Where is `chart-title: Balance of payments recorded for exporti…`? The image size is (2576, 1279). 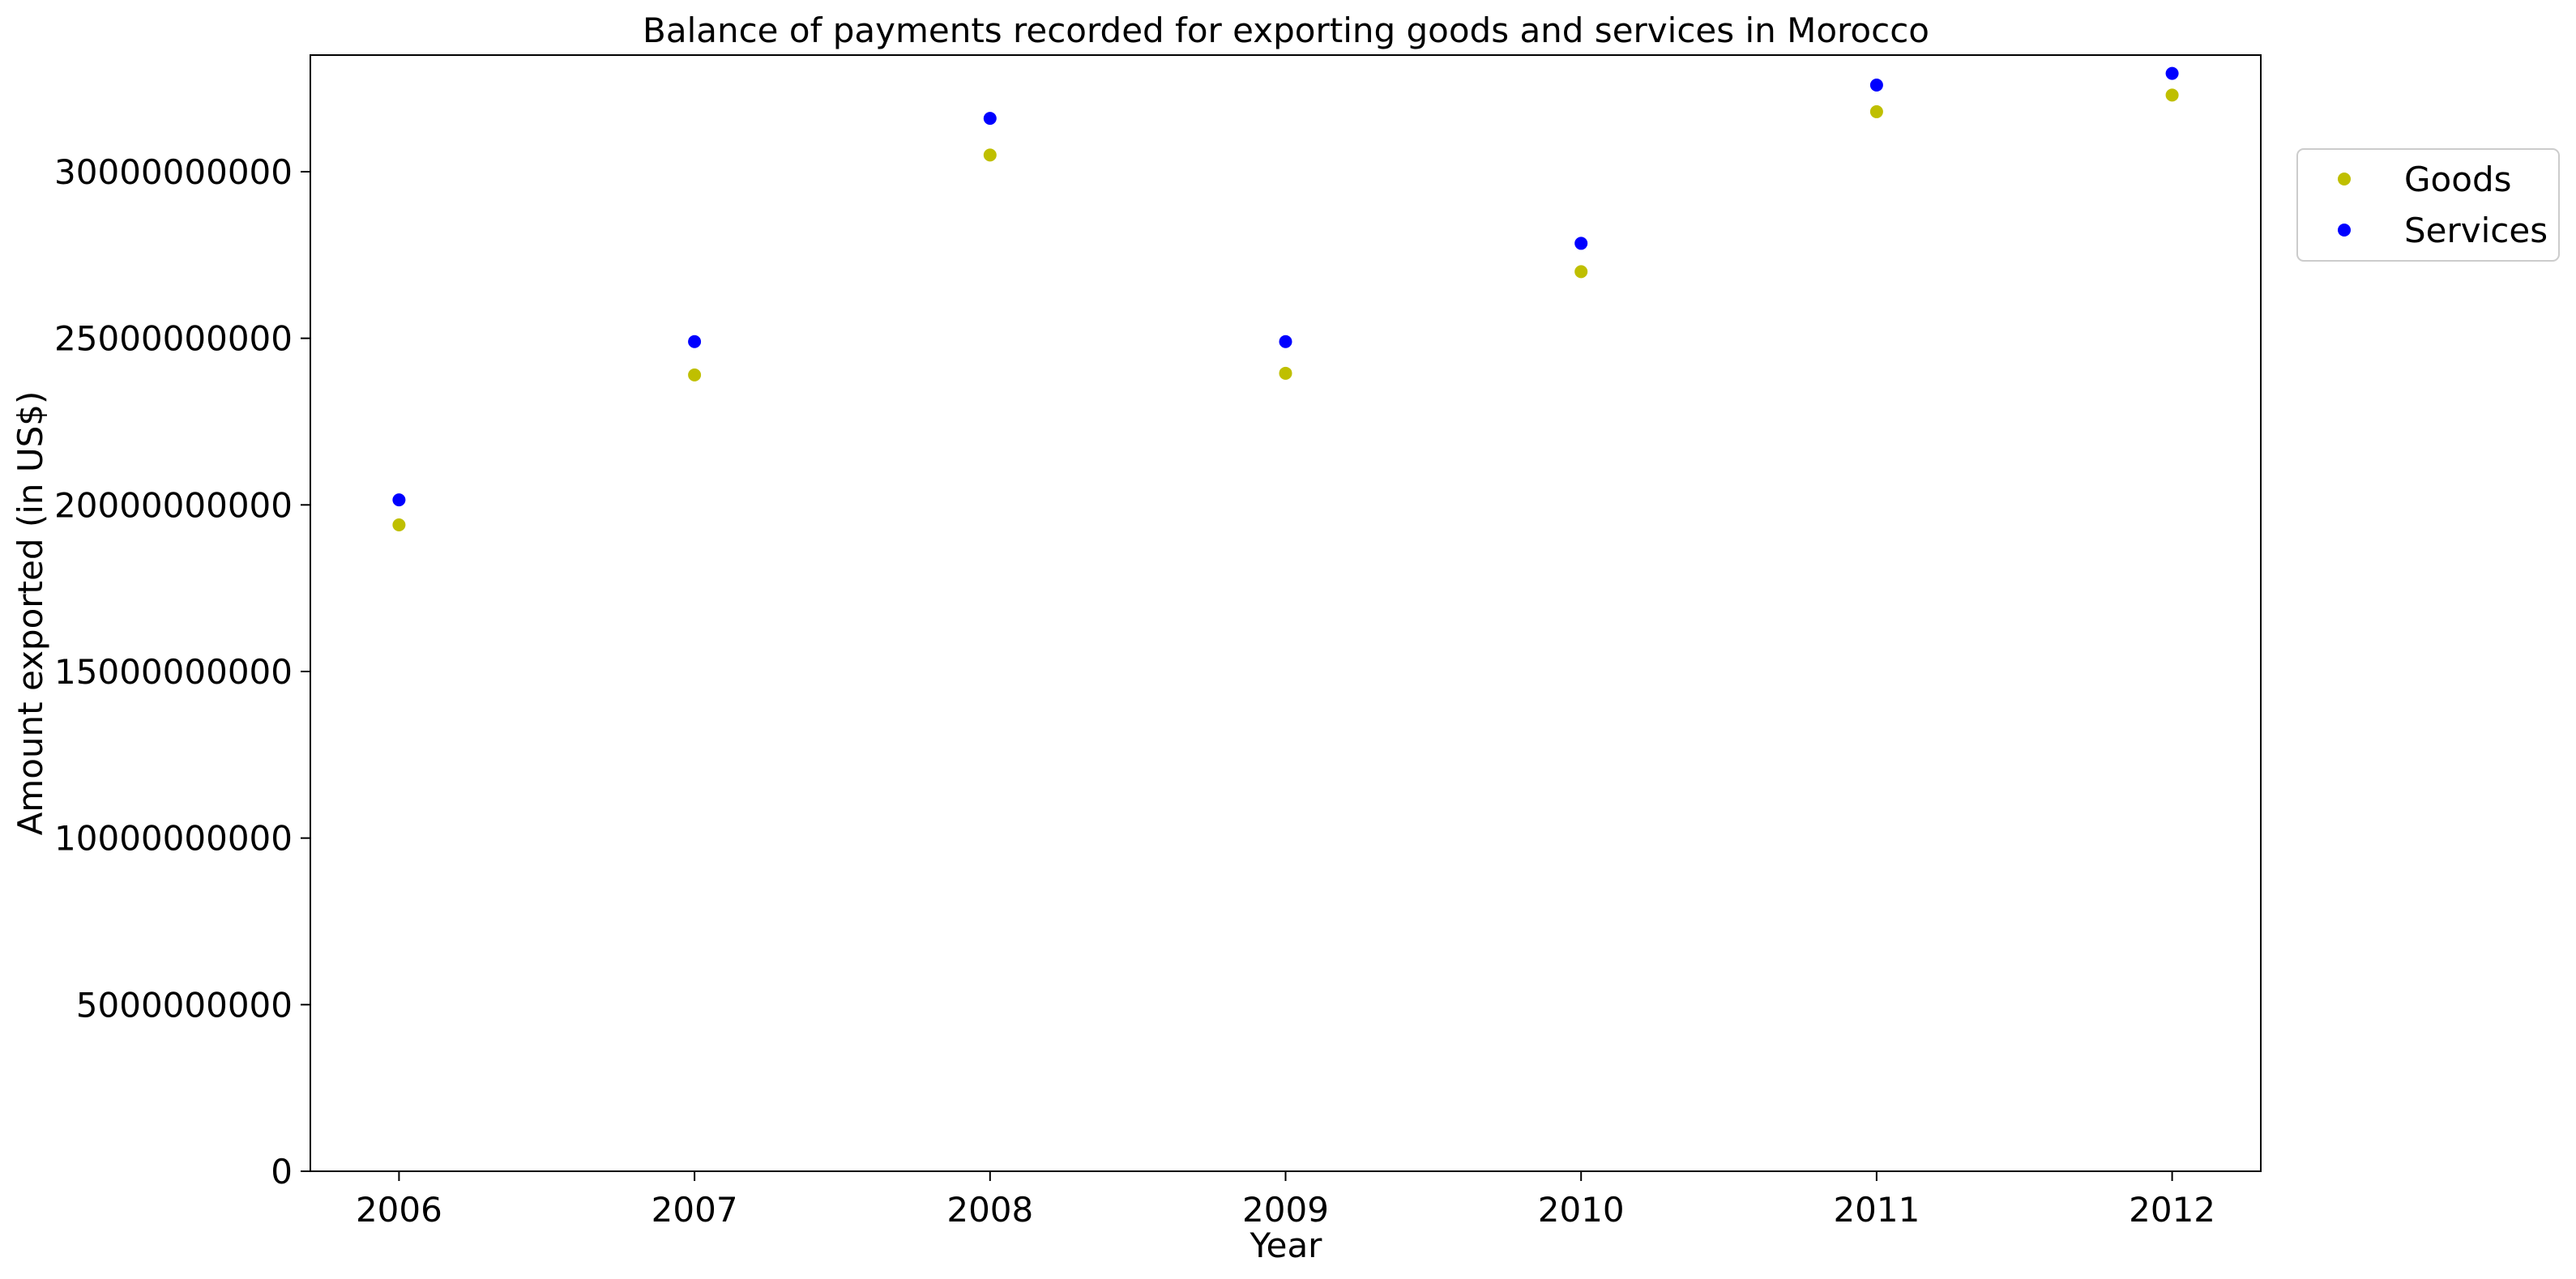
chart-title: Balance of payments recorded for exporti… is located at coordinates (1286, 30).